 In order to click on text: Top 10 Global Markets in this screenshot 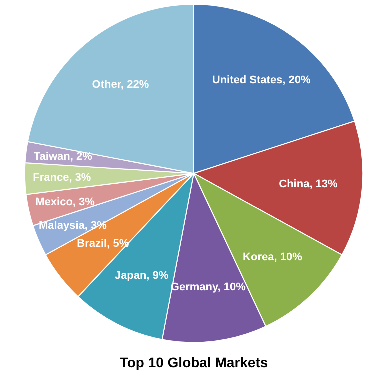, I will do `click(194, 362)`.